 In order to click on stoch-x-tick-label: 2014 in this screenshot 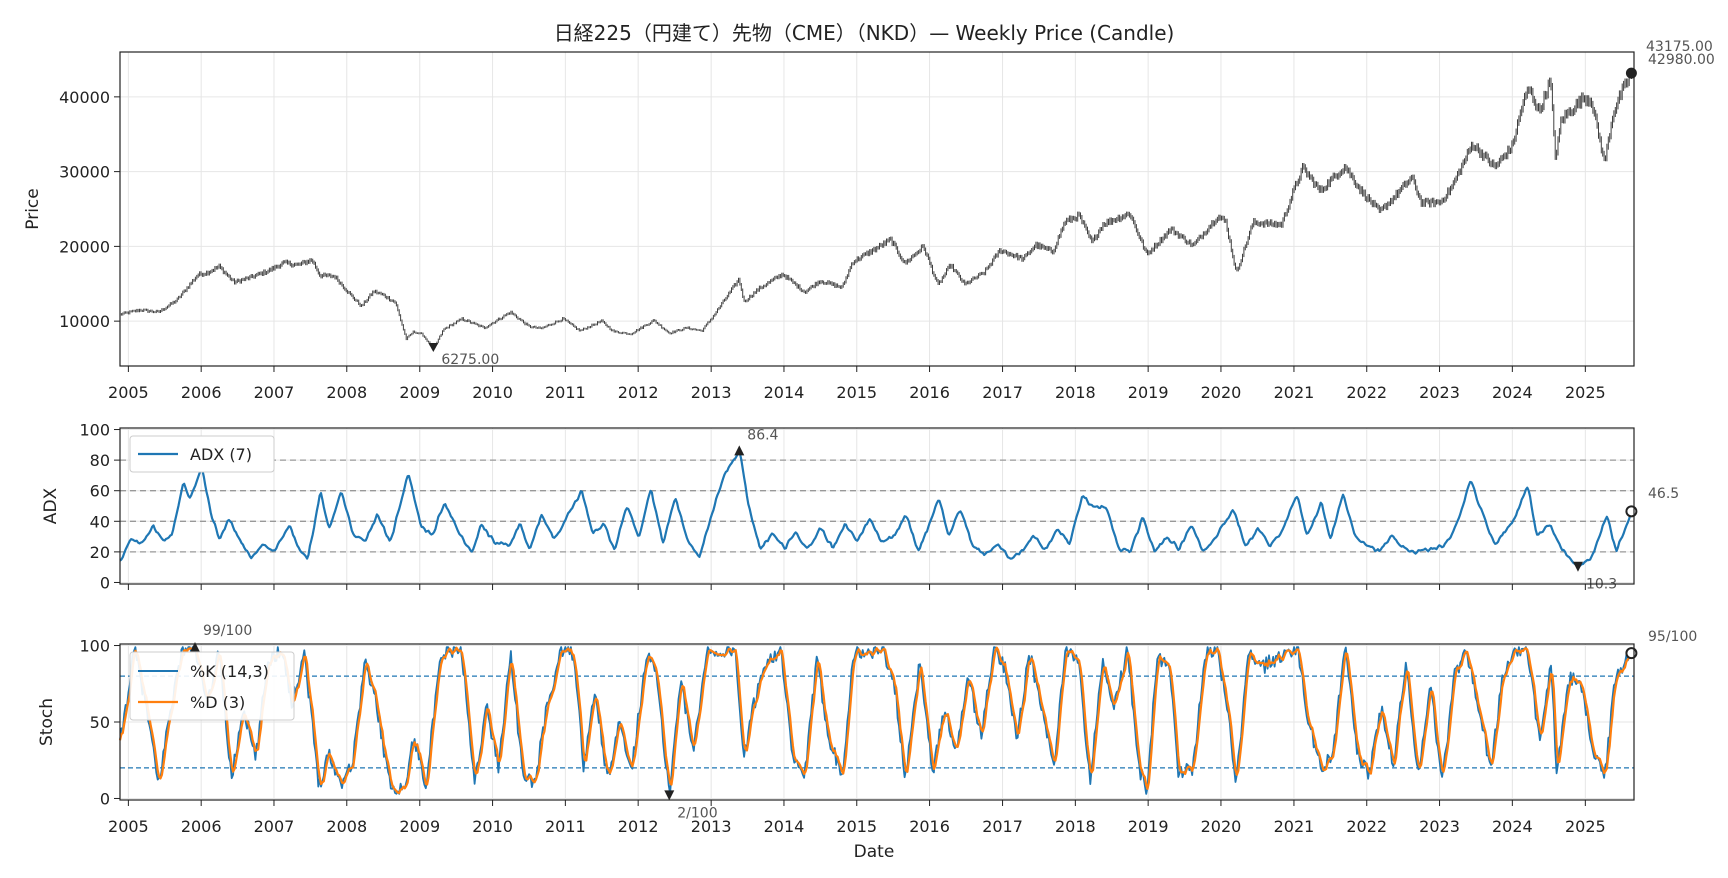, I will do `click(784, 826)`.